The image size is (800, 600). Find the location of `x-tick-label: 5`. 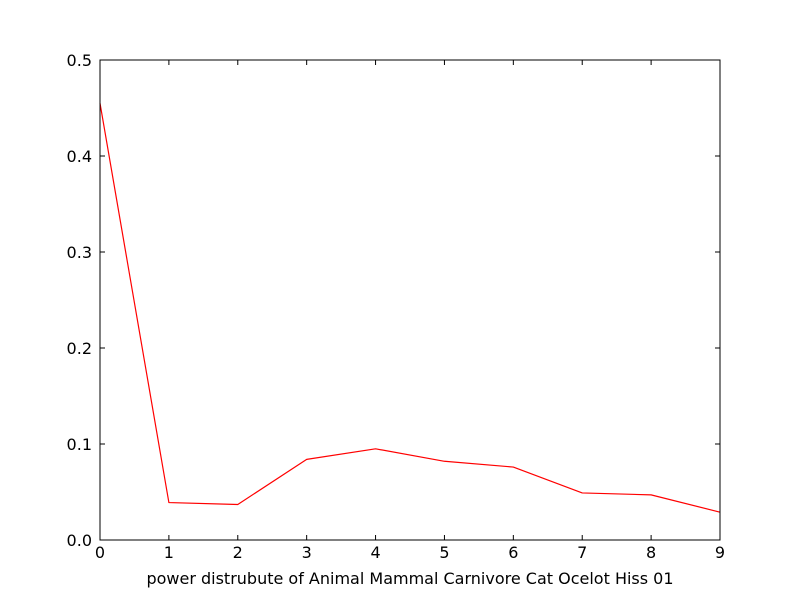

x-tick-label: 5 is located at coordinates (444, 552).